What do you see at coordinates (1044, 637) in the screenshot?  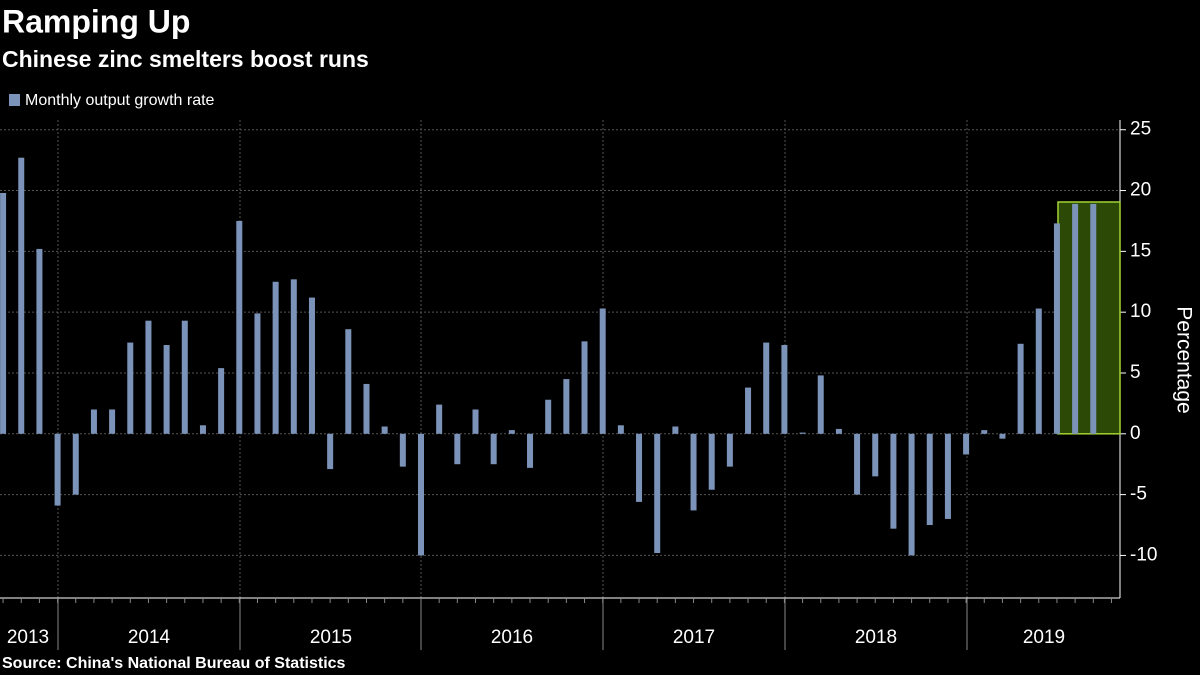 I see `x-tick-label: 2019` at bounding box center [1044, 637].